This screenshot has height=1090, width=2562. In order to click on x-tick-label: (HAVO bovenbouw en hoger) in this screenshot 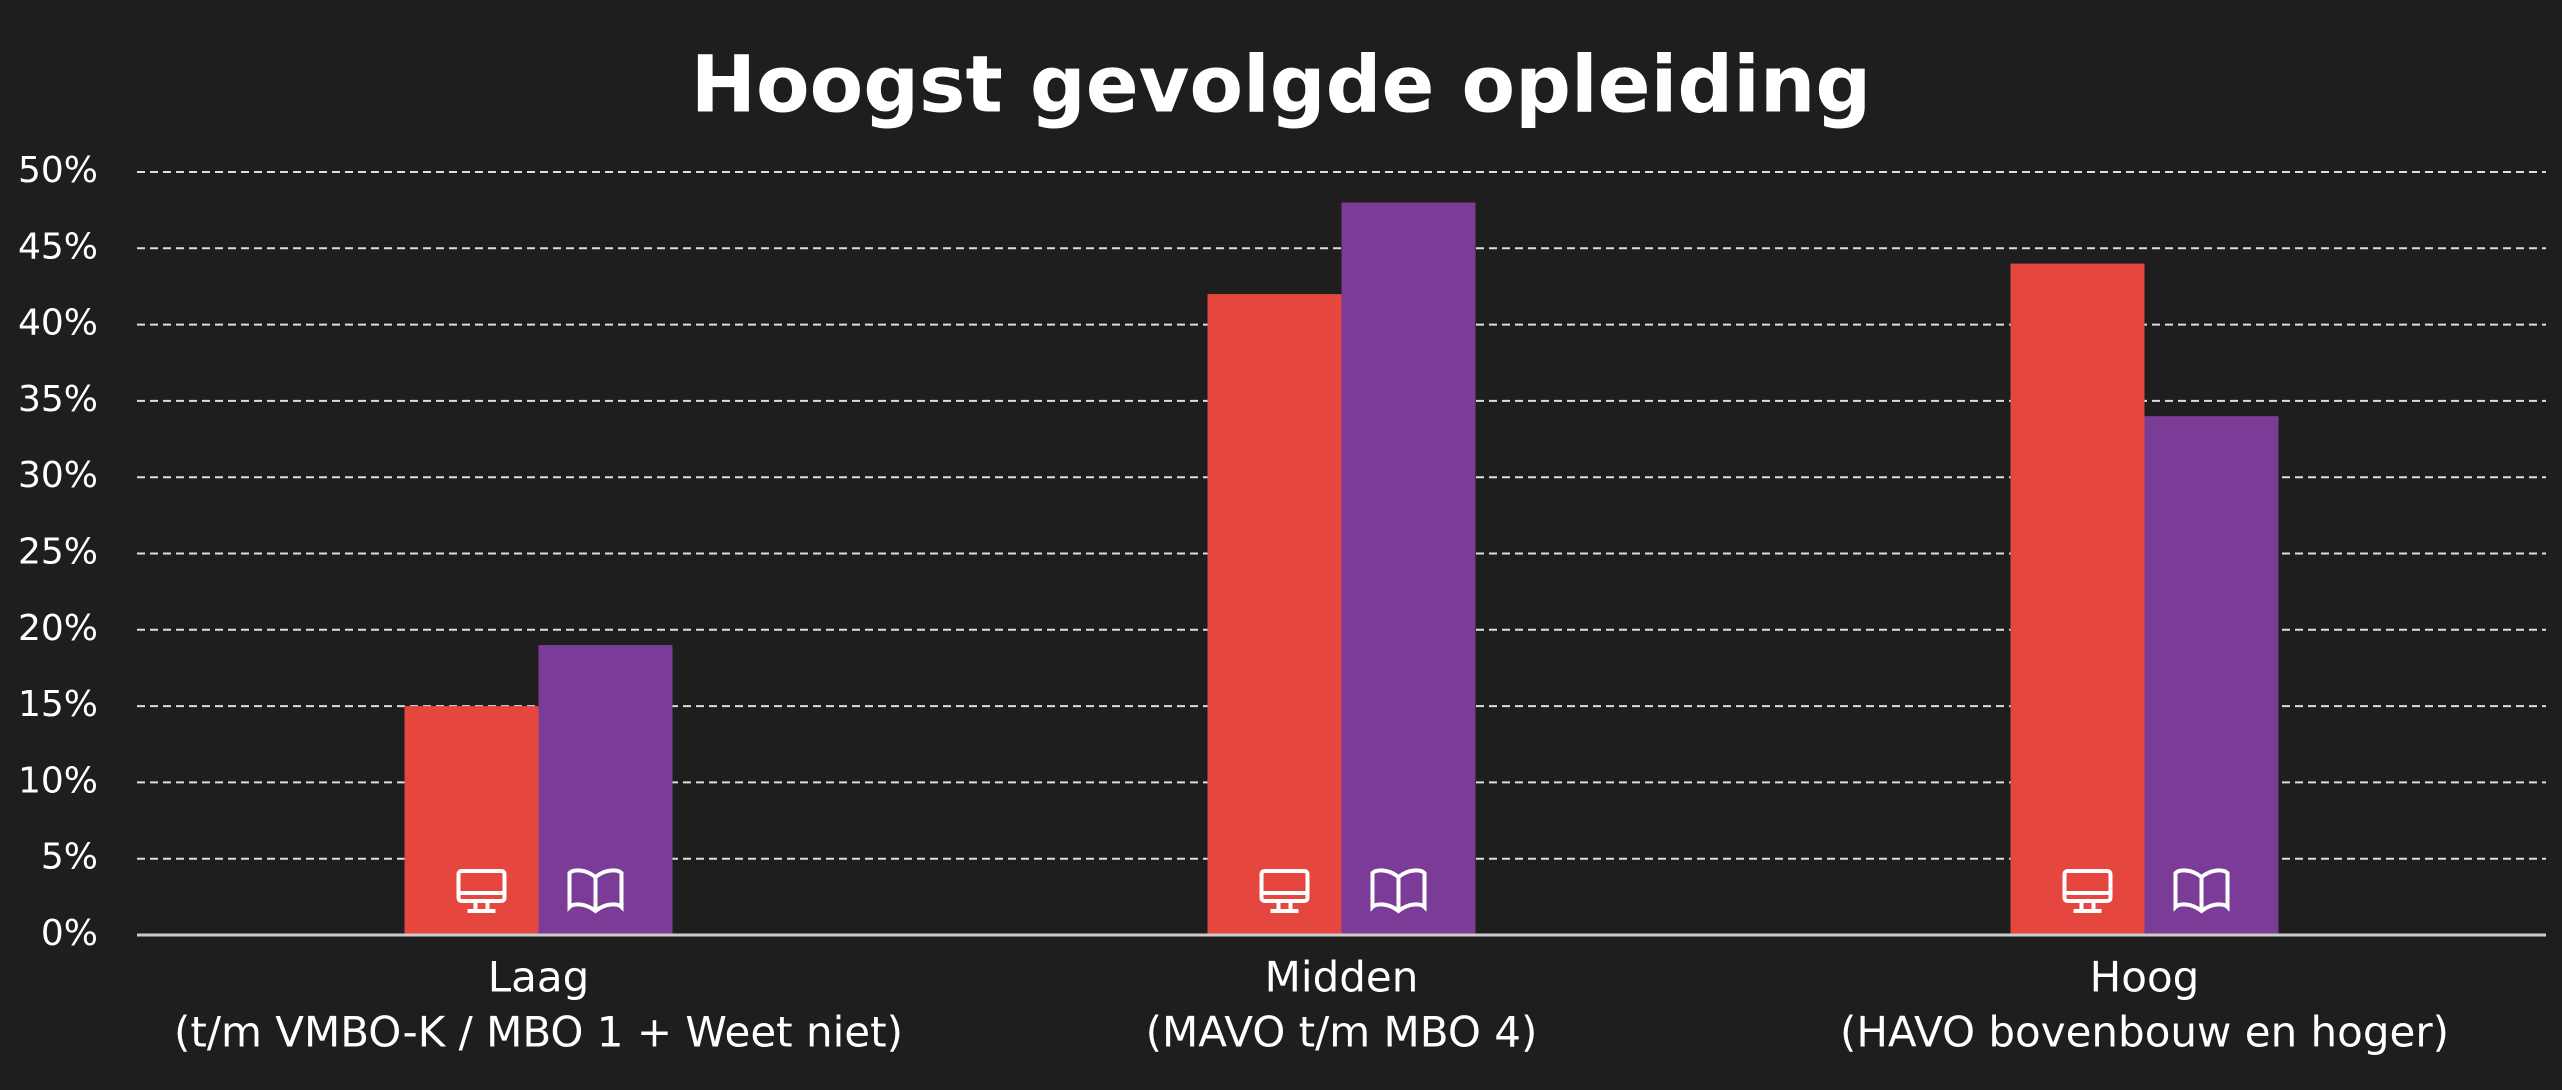, I will do `click(2144, 1032)`.